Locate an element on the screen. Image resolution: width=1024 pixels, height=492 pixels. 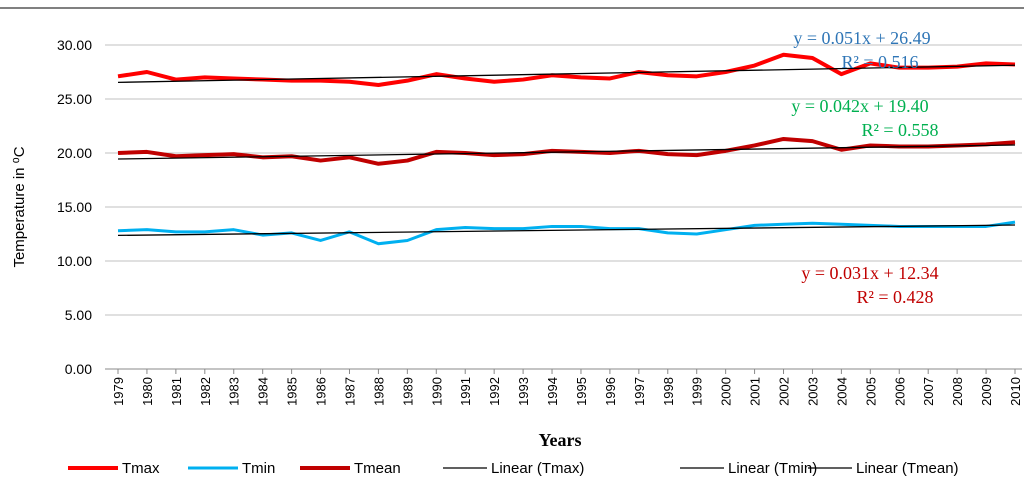
legend-label: Tmean is located at coordinates (377, 468).